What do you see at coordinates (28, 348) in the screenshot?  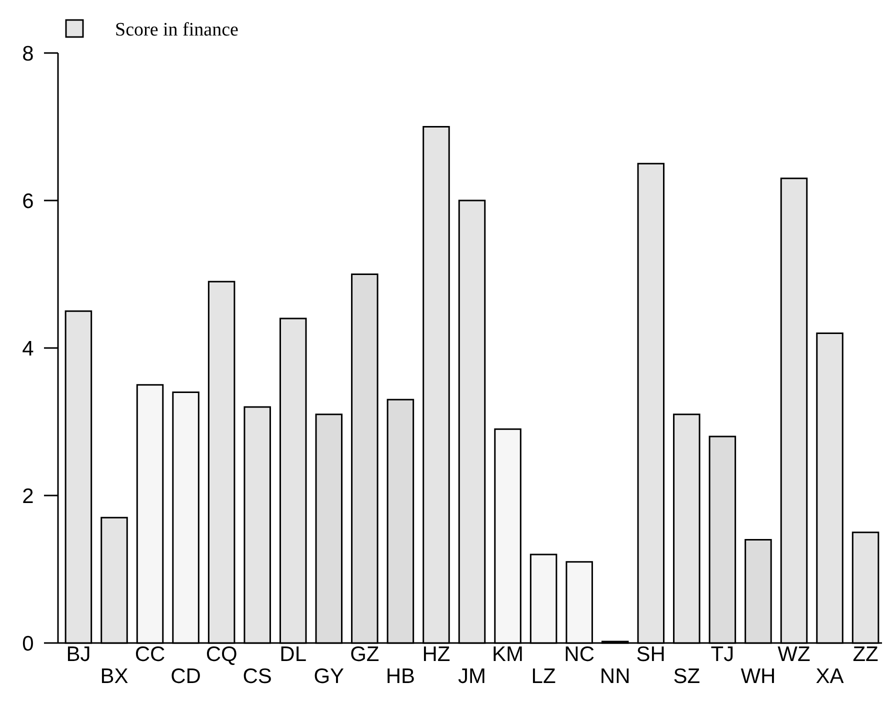 I see `y-tick-label: 4` at bounding box center [28, 348].